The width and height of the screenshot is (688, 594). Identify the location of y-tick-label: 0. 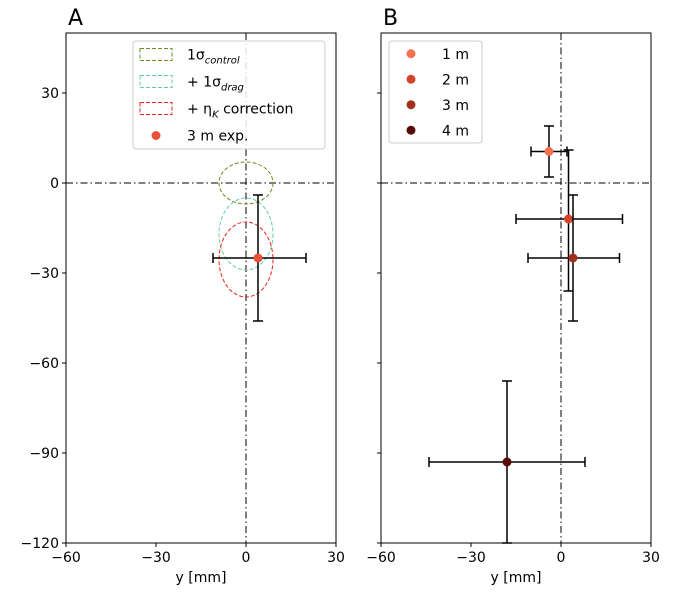
(54, 184).